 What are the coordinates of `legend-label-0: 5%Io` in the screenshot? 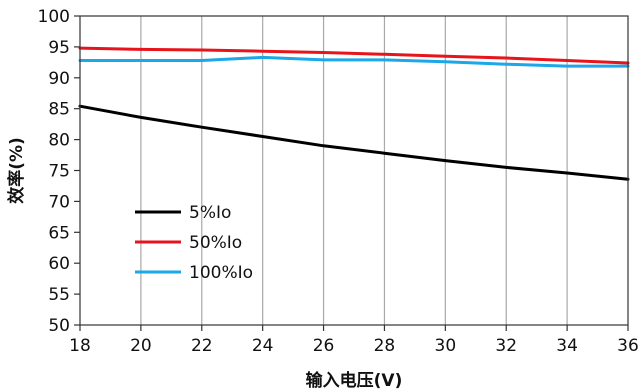 It's located at (210, 213).